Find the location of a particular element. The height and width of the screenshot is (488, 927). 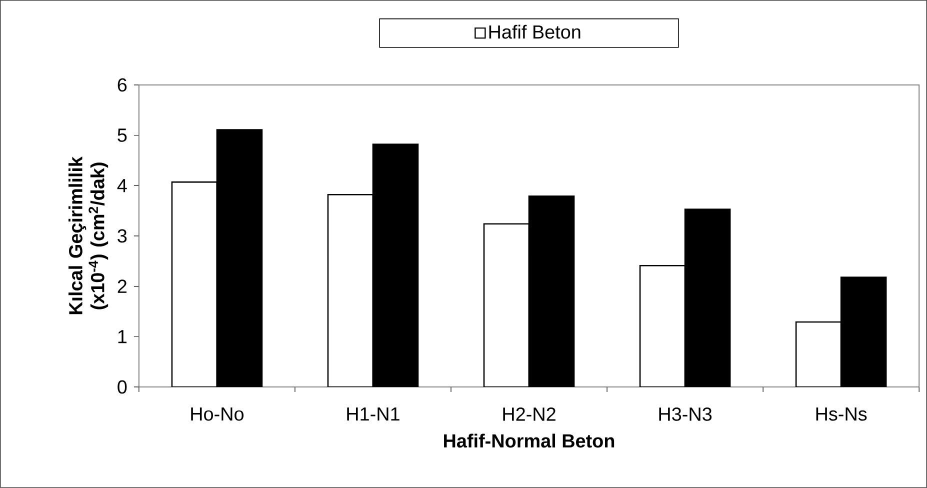

y-tick-label: 1 is located at coordinates (122, 337).